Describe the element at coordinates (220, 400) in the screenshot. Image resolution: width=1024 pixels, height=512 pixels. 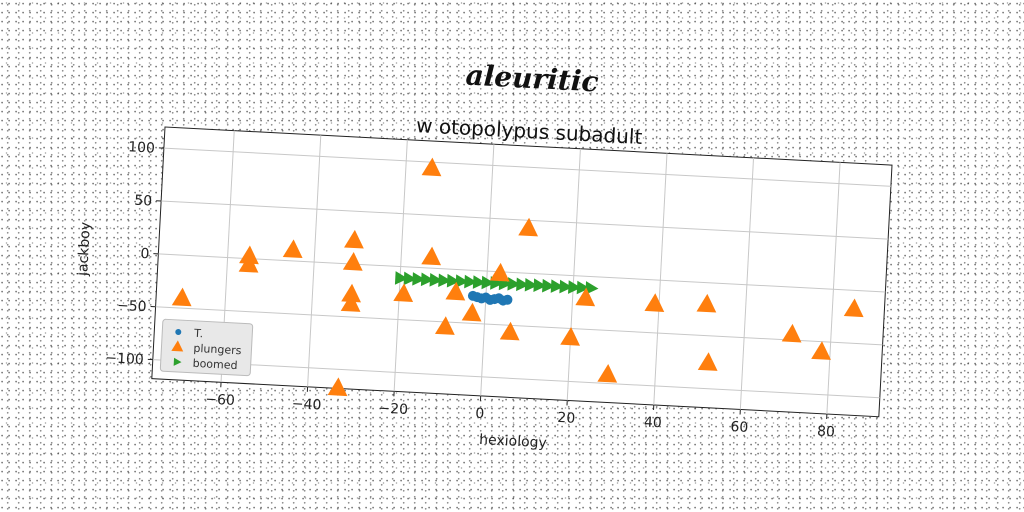
I see `x-tick-label: −60` at that location.